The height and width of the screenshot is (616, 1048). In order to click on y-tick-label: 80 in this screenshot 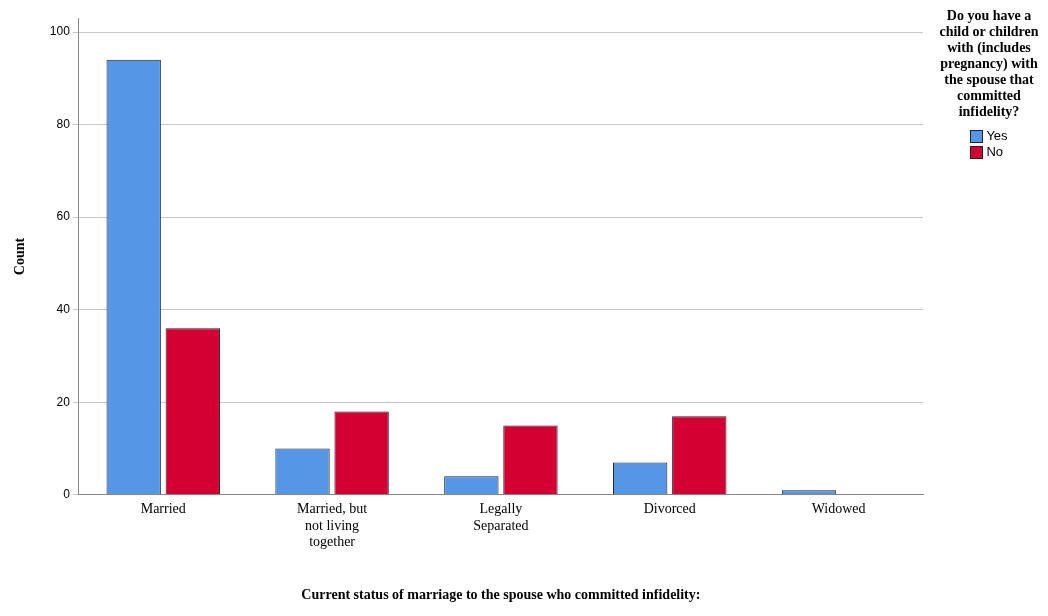, I will do `click(63, 123)`.